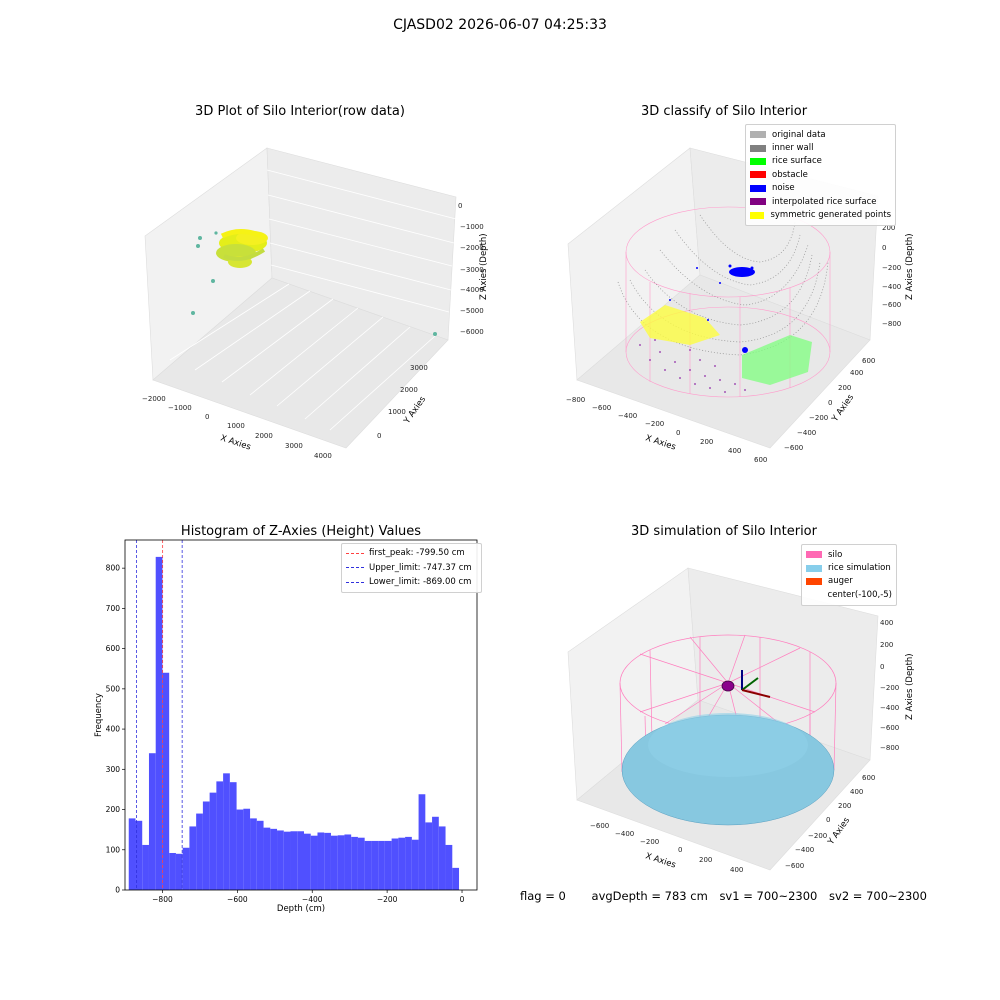 This screenshot has width=1000, height=1000. I want to click on simulation-y-tick: −200, so click(817, 836).